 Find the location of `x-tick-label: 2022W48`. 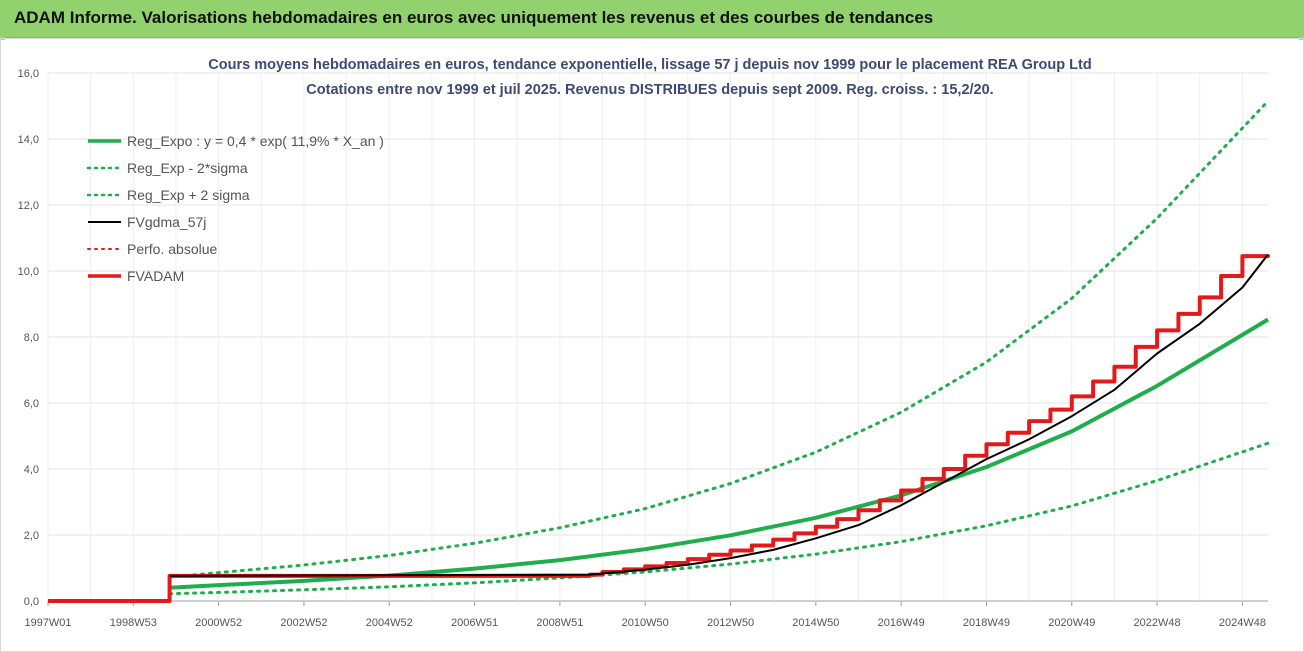

x-tick-label: 2022W48 is located at coordinates (1157, 623).